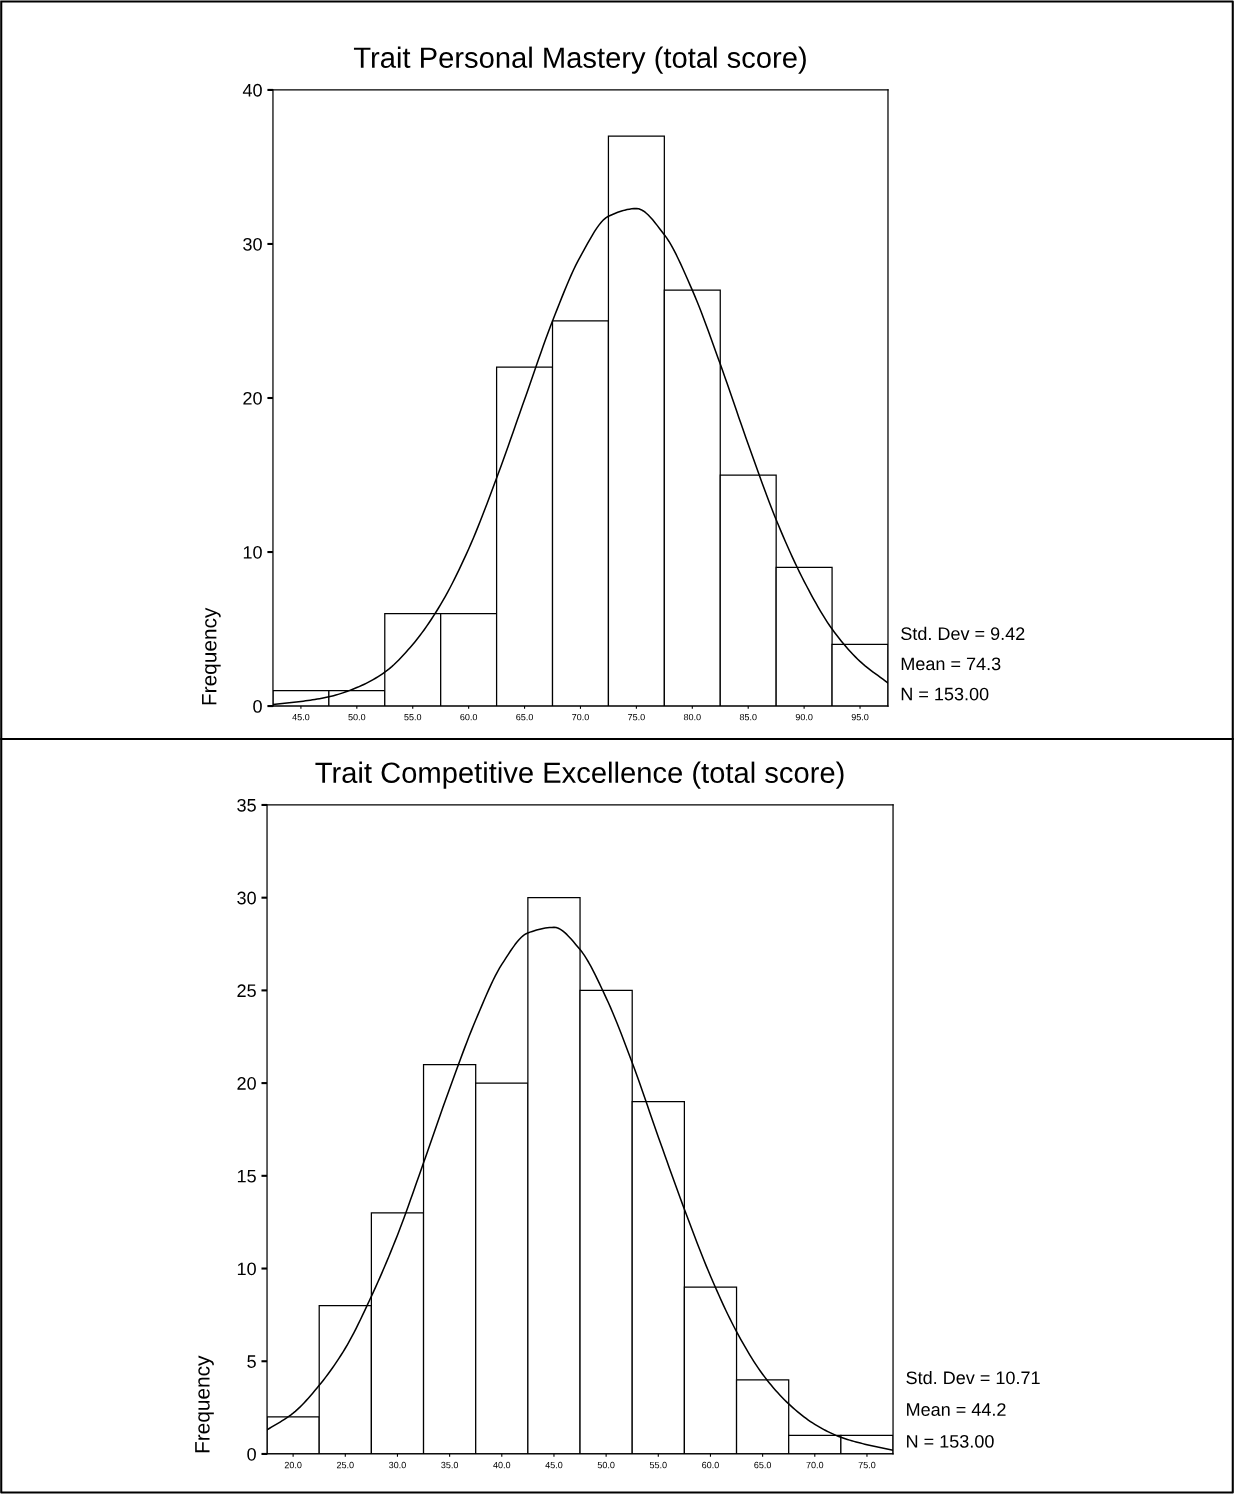 This screenshot has width=1234, height=1494. I want to click on x-tick-label: 85.0, so click(748, 717).